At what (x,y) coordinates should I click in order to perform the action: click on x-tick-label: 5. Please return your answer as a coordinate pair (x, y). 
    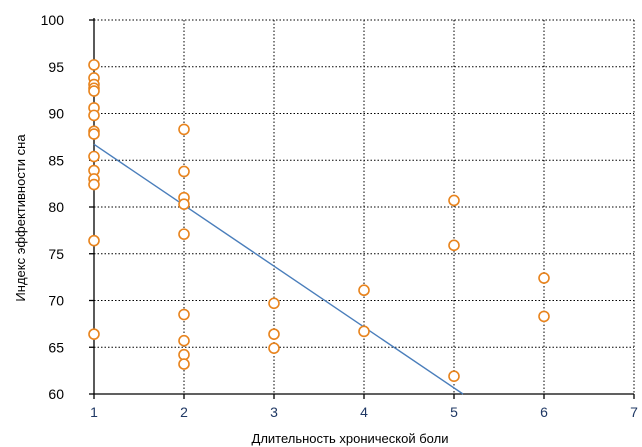
    Looking at the image, I should click on (454, 412).